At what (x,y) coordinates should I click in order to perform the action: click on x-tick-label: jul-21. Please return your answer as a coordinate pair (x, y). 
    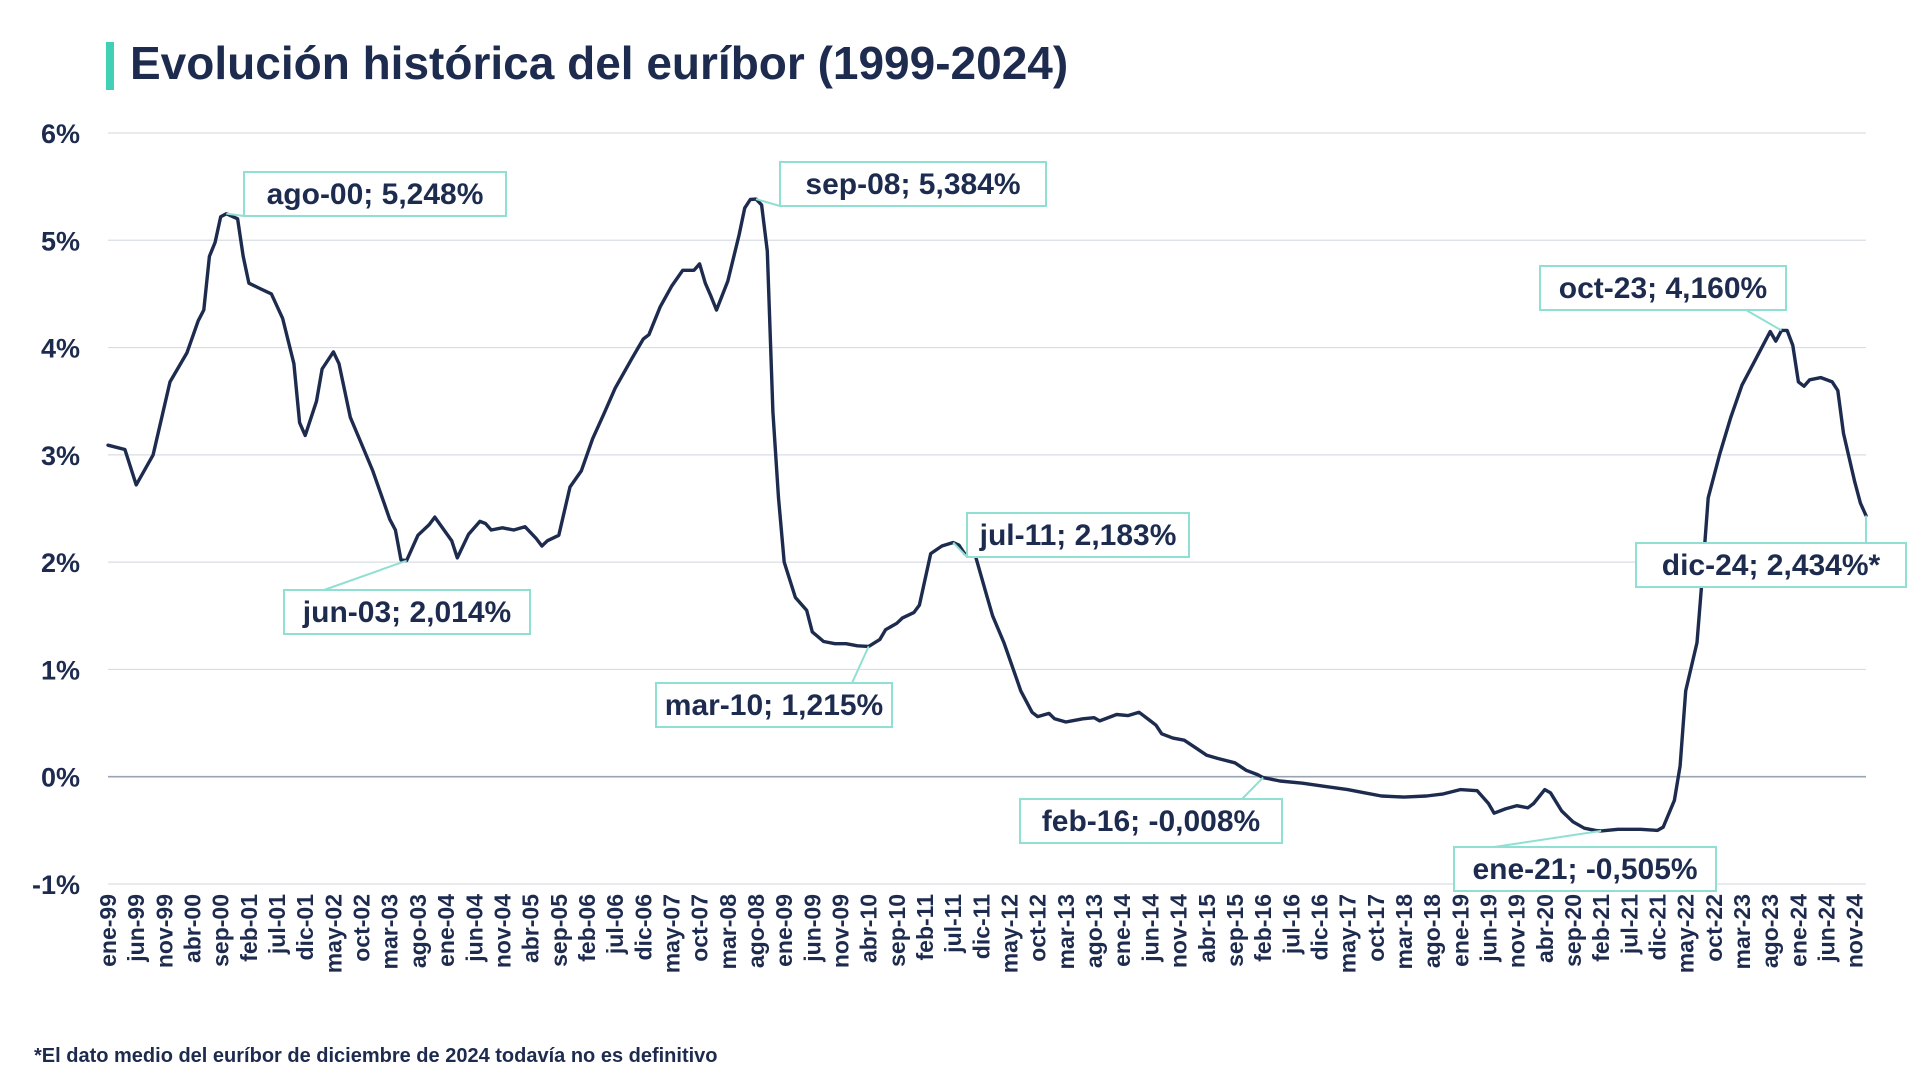
    Looking at the image, I should click on (1629, 924).